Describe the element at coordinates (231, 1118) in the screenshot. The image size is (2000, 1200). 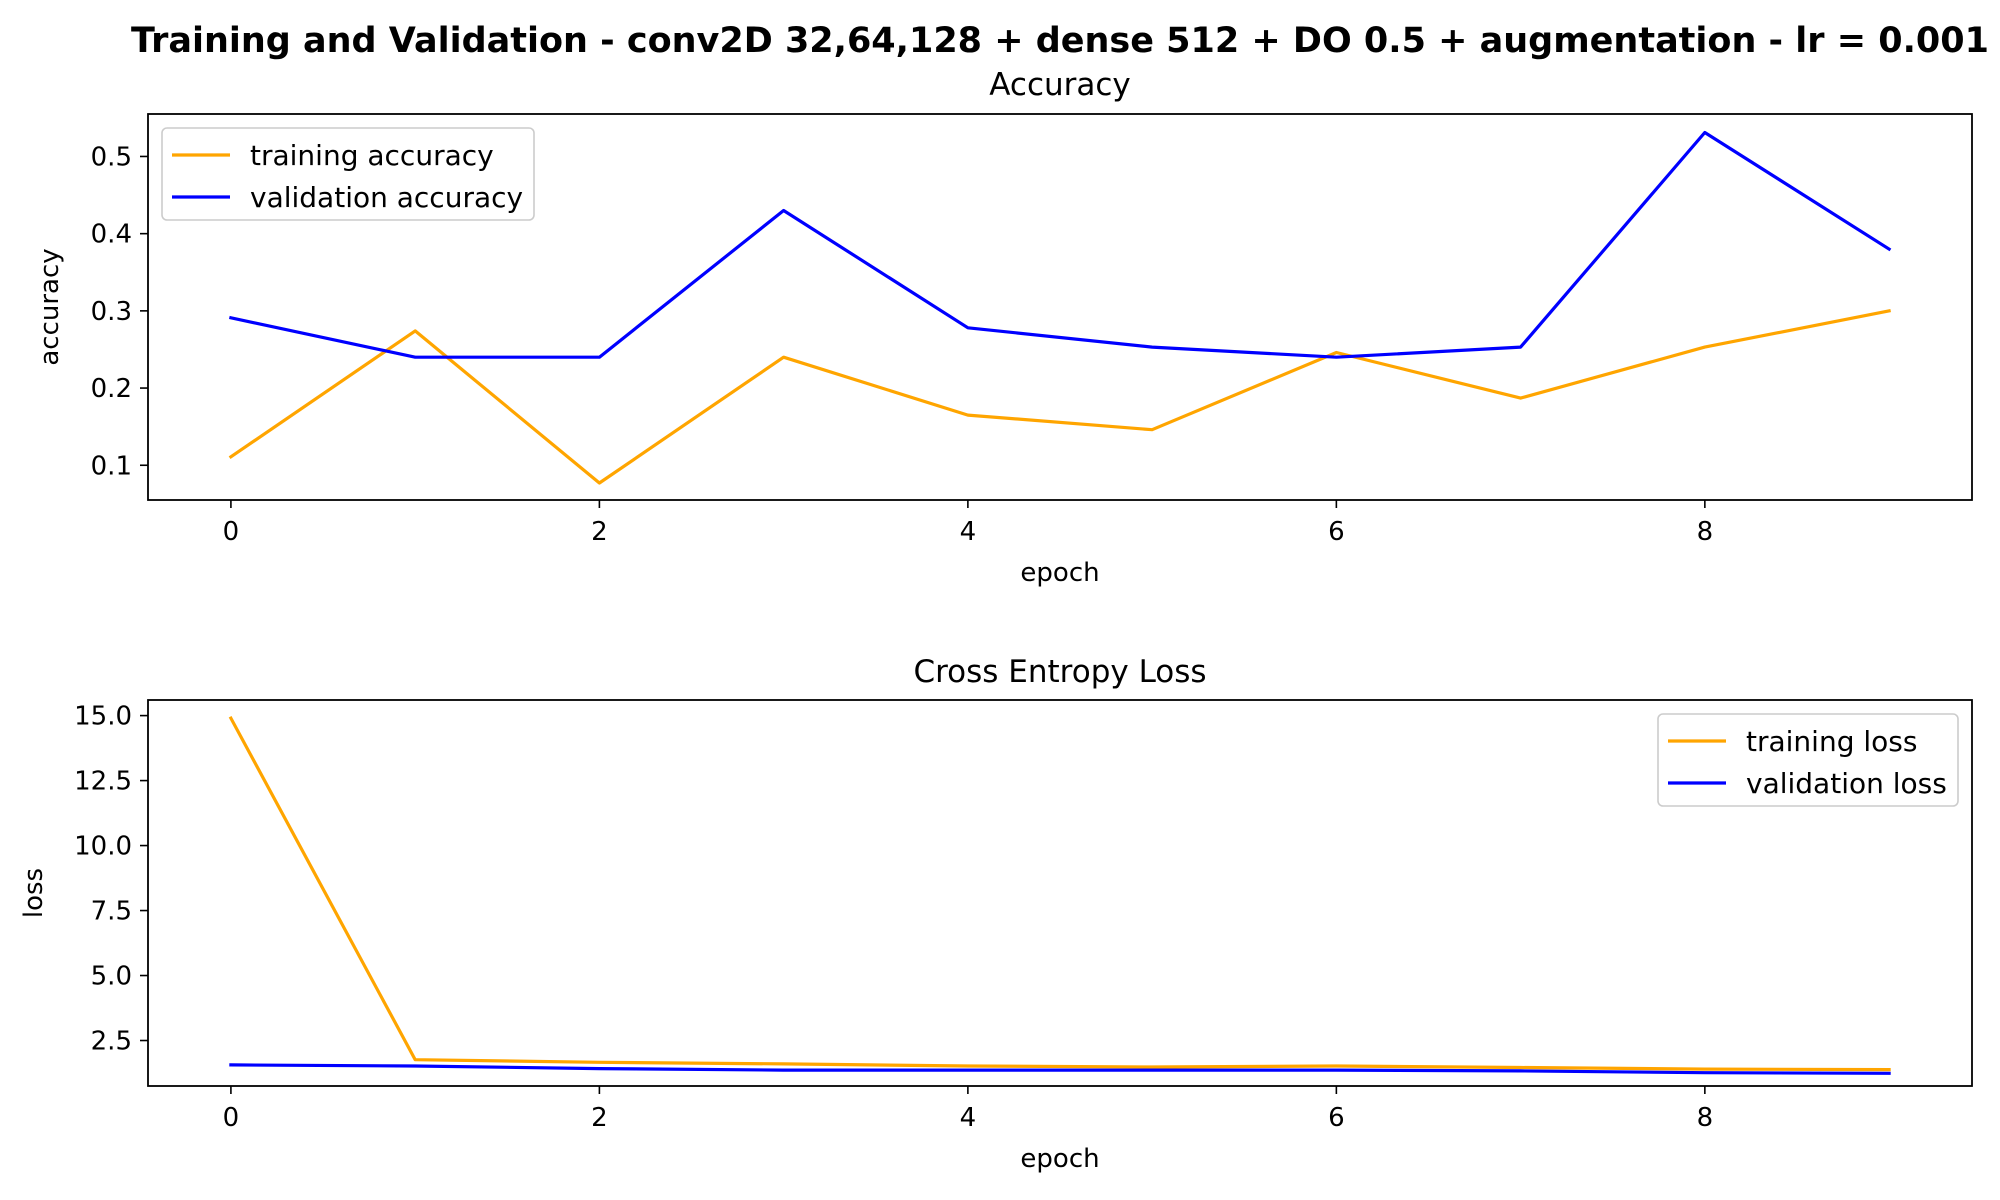
I see `loss-x-tick-label: 0` at that location.